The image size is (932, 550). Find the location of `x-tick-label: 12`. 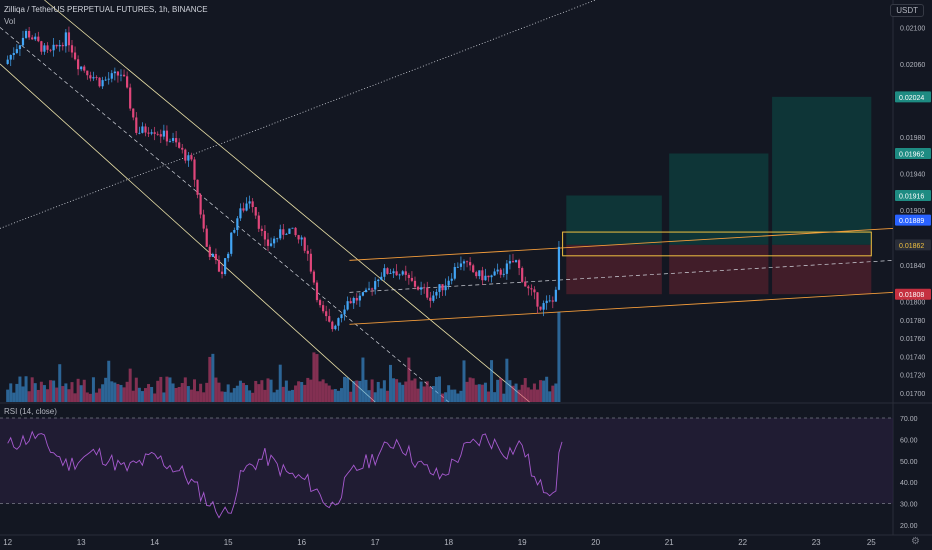

x-tick-label: 12 is located at coordinates (7, 542).